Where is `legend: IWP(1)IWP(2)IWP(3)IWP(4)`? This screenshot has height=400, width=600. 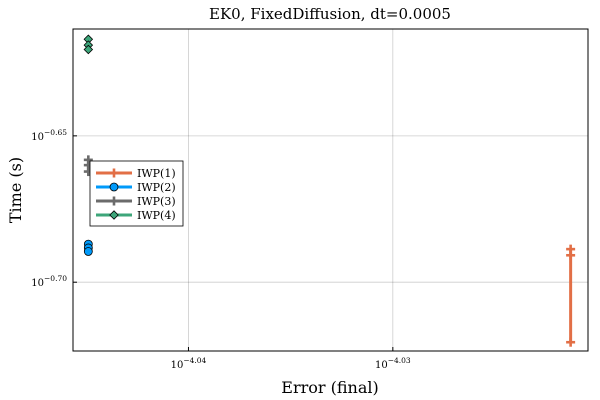
legend: IWP(1)IWP(2)IWP(3)IWP(4) is located at coordinates (136, 193).